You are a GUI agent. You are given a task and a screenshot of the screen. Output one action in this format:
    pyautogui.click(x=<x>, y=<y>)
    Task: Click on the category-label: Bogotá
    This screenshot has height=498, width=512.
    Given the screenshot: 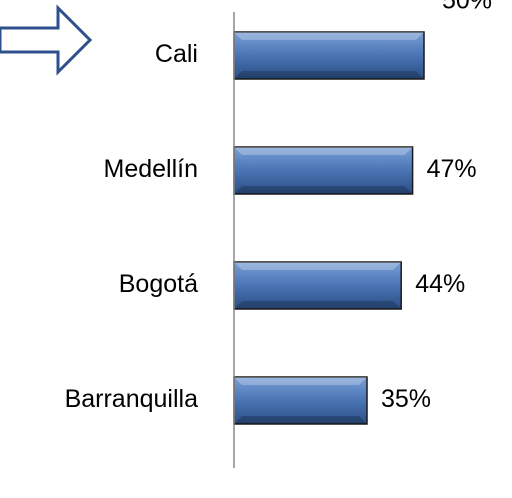 What is the action you would take?
    pyautogui.click(x=158, y=284)
    